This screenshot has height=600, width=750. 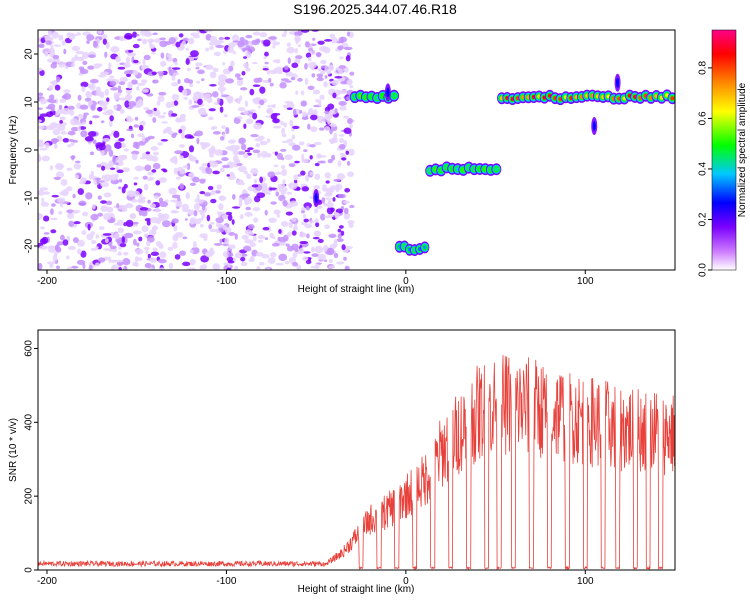 What do you see at coordinates (703, 169) in the screenshot?
I see `colorbar-tick-label: 0.4` at bounding box center [703, 169].